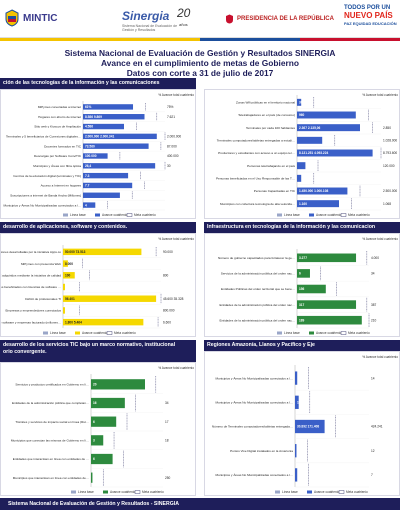 The image size is (400, 510). What do you see at coordinates (313, 191) in the screenshot?
I see `bar-value-label: 1.450.000 1.000.108` at bounding box center [313, 191].